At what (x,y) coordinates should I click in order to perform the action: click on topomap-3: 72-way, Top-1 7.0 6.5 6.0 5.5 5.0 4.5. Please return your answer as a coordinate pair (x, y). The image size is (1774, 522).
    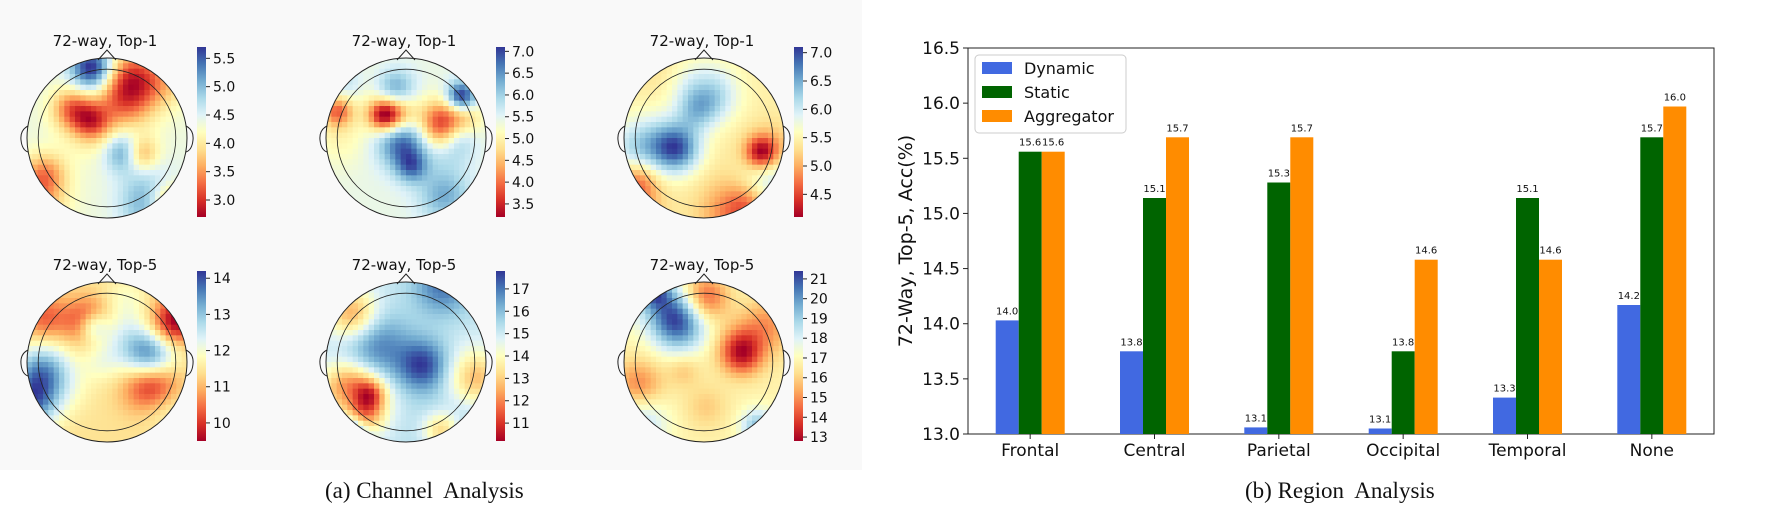
    Looking at the image, I should click on (724, 125).